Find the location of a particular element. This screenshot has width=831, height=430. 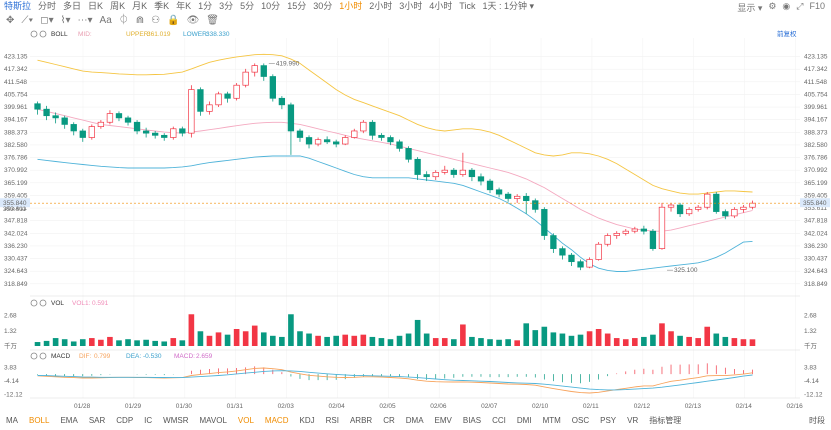

dif-value: 0.799 is located at coordinates (102, 356).